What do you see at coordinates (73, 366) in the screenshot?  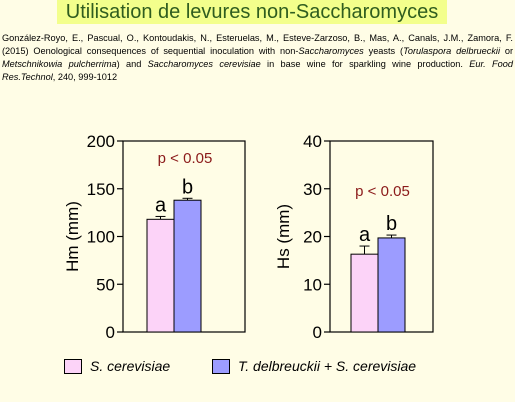 I see `legend-swatch-s-cerevisiae` at bounding box center [73, 366].